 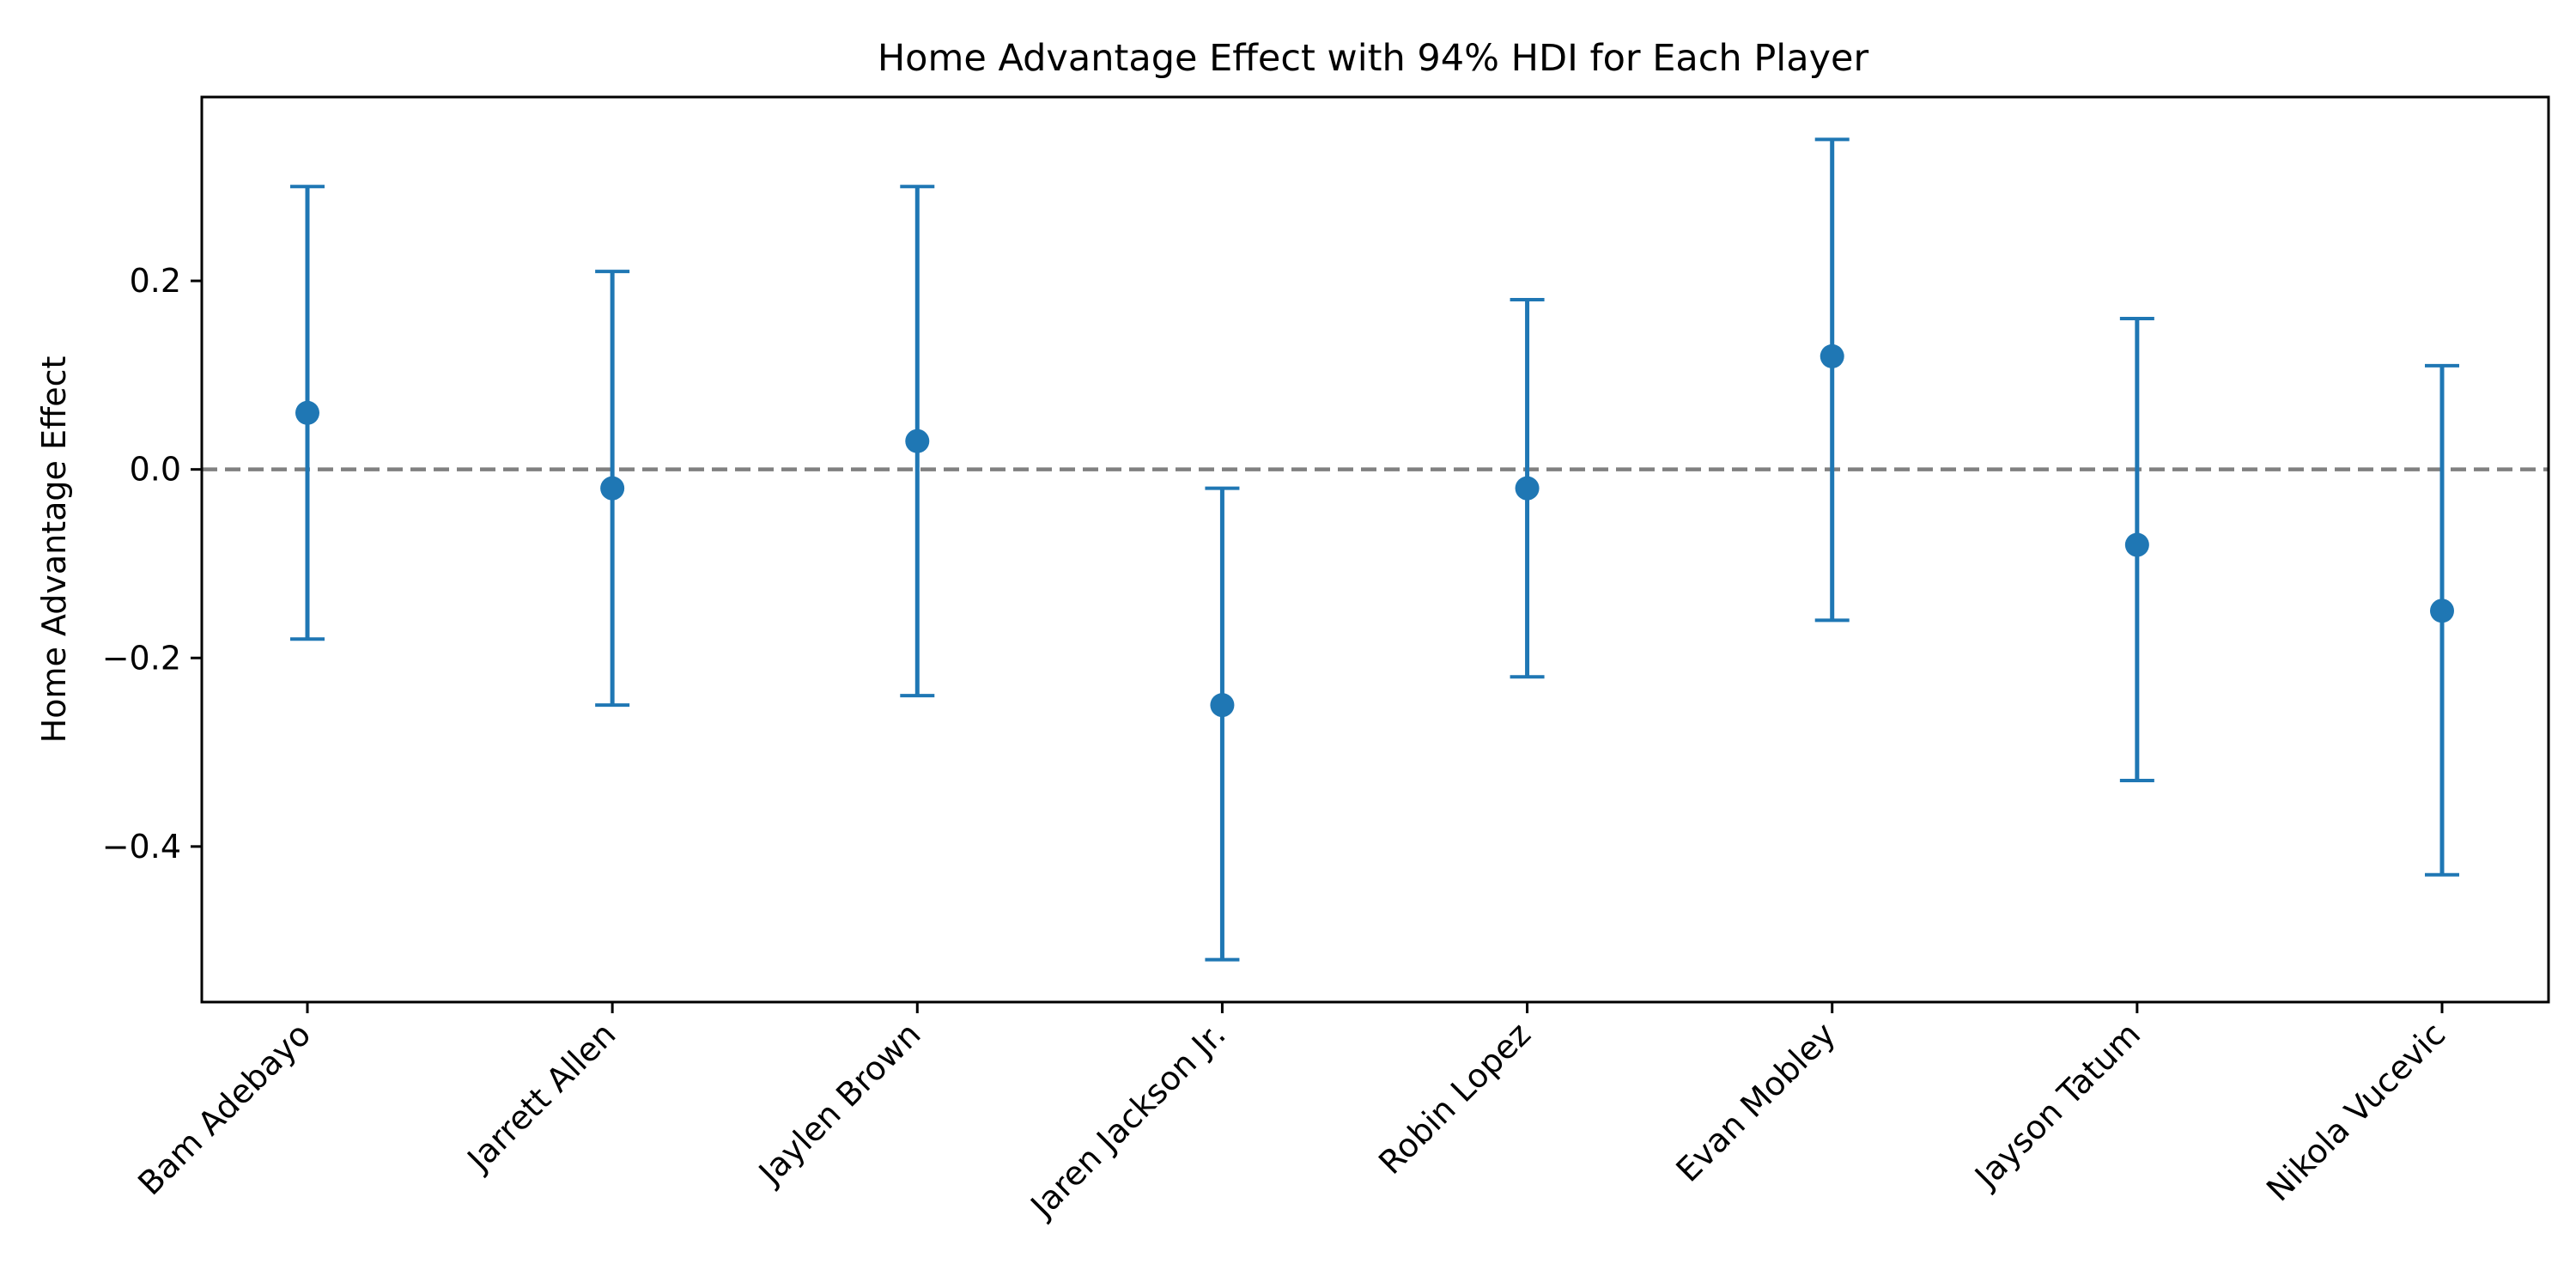 What do you see at coordinates (155, 470) in the screenshot?
I see `y-tick-label: 0.0` at bounding box center [155, 470].